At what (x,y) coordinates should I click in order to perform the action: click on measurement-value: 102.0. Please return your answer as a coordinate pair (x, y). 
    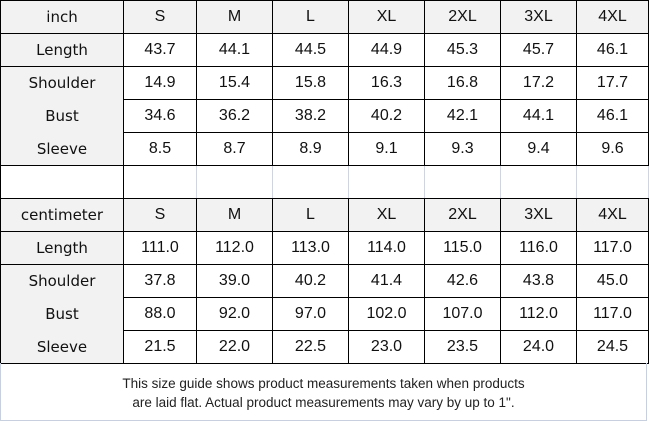
    Looking at the image, I should click on (386, 314).